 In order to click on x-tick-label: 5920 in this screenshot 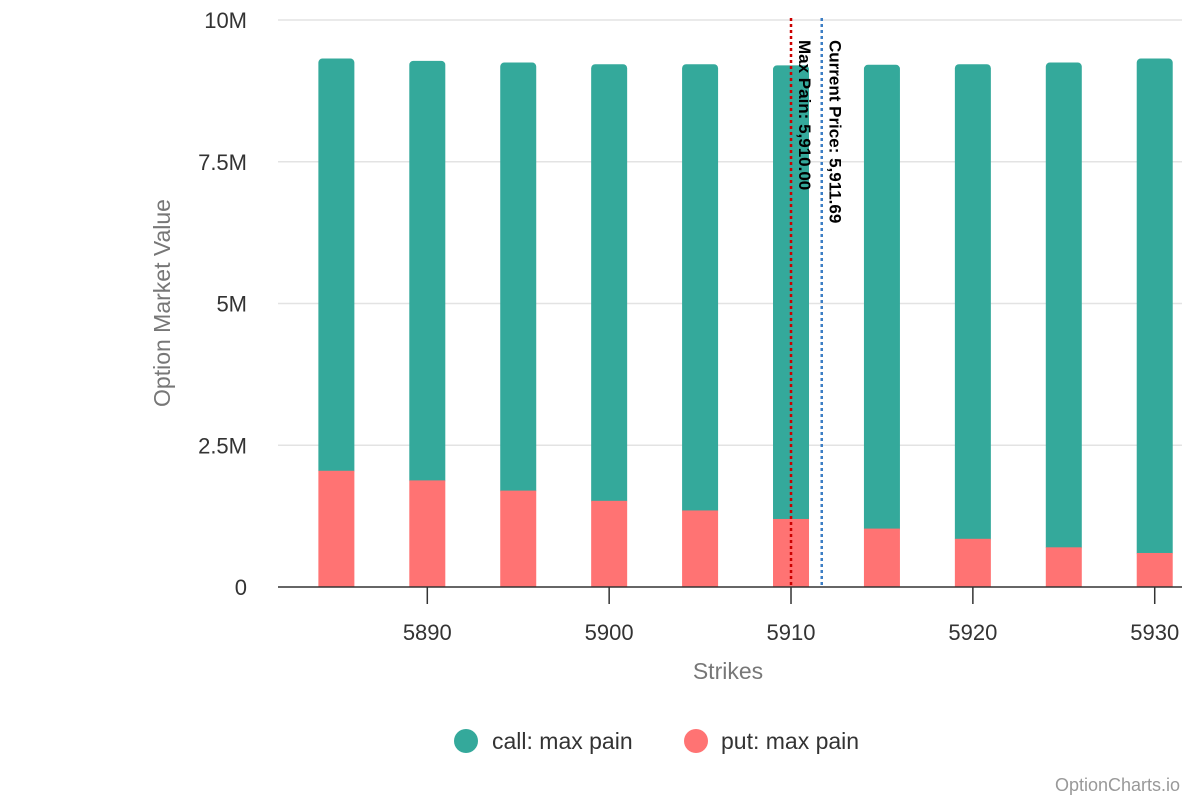, I will do `click(972, 632)`.